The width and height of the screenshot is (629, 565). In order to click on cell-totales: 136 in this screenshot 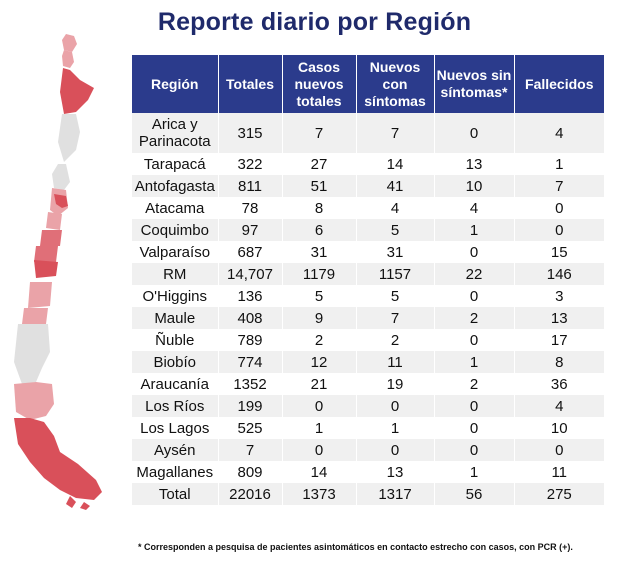, I will do `click(250, 296)`.